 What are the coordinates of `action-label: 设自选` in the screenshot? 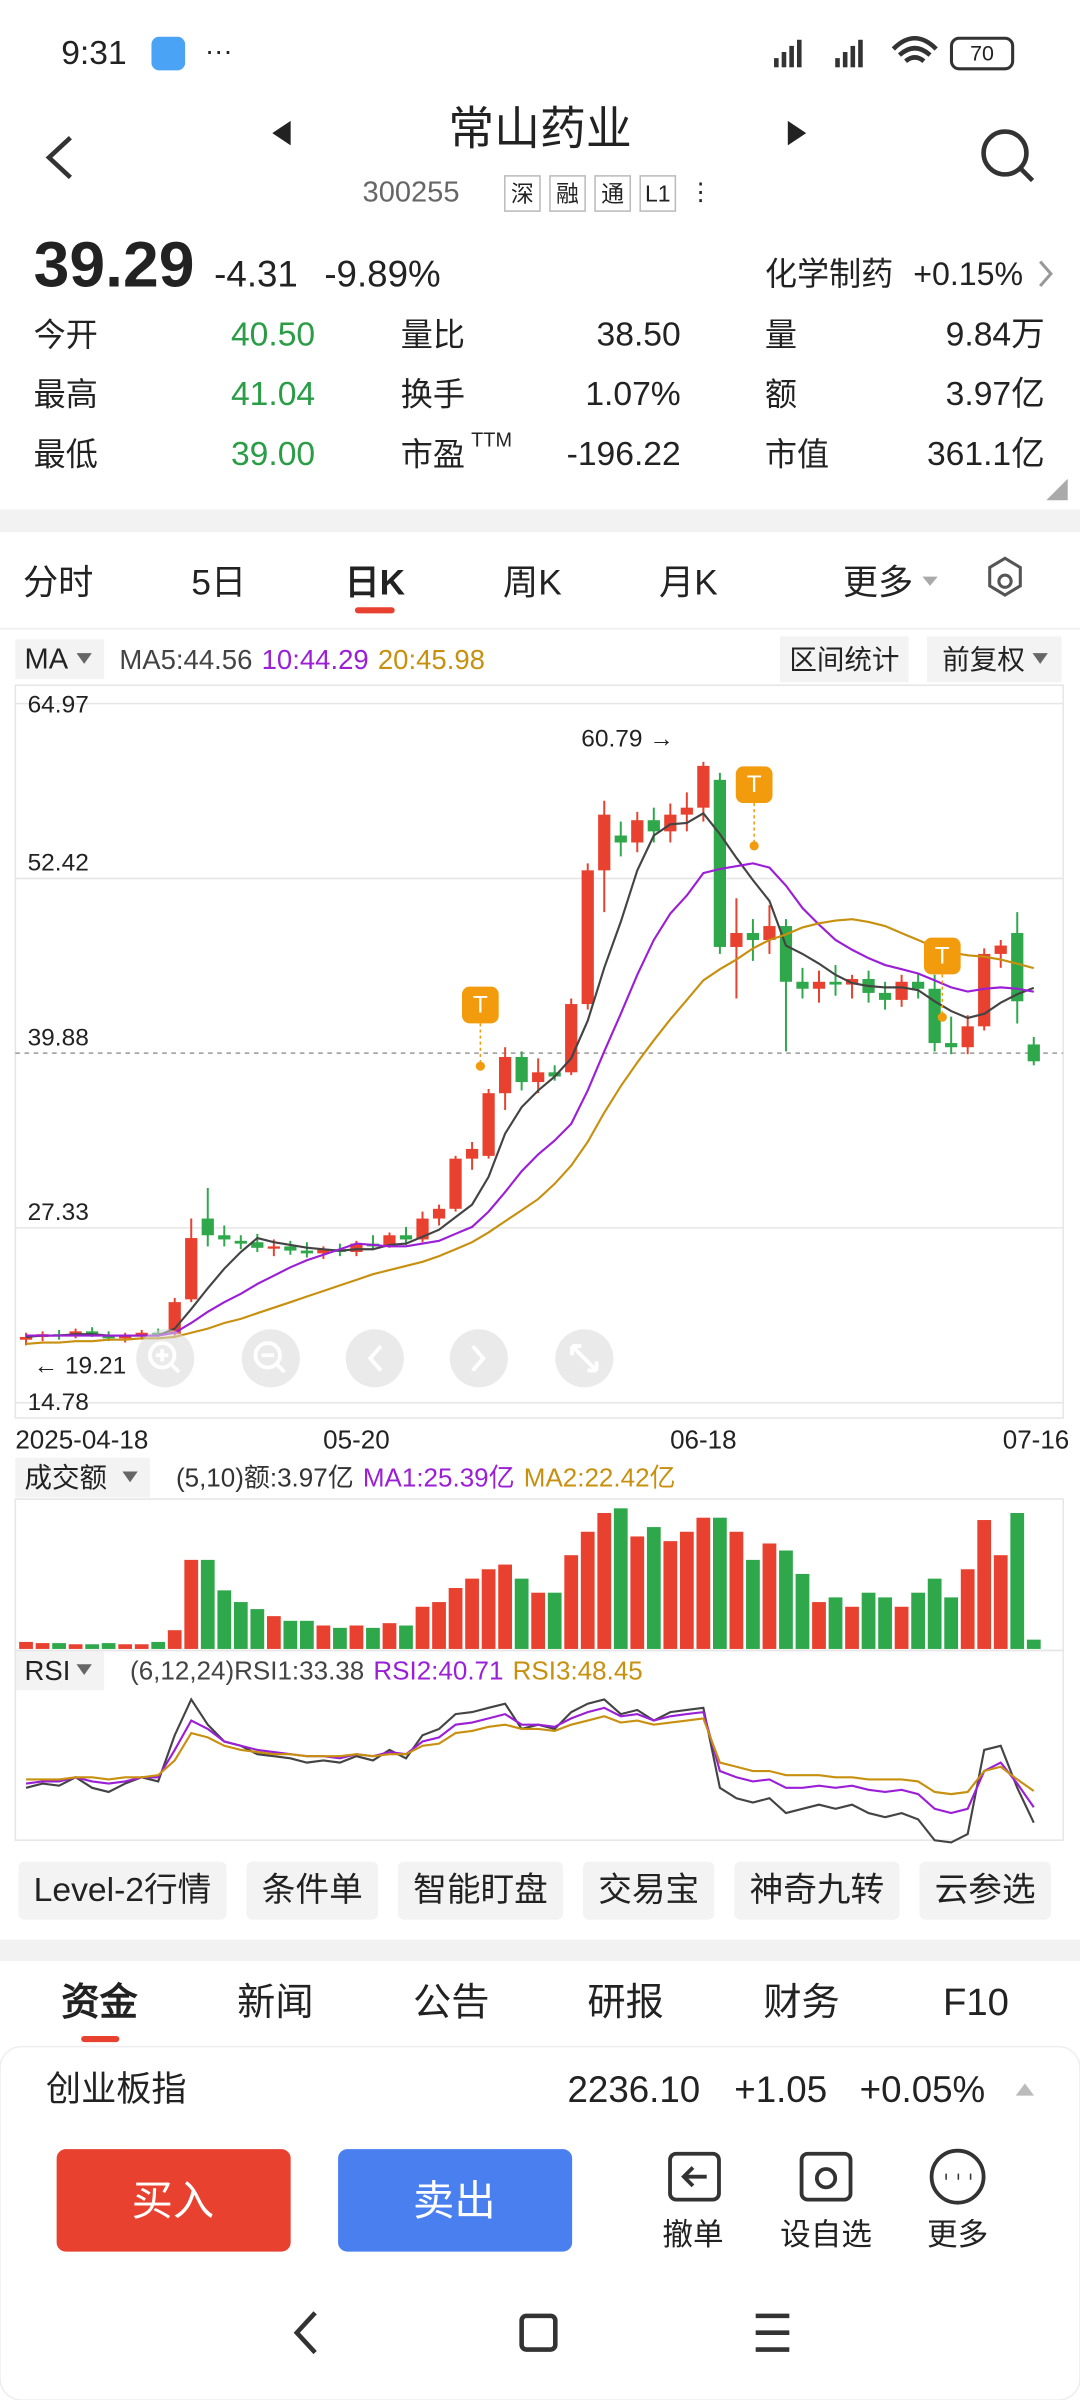 It's located at (826, 2235).